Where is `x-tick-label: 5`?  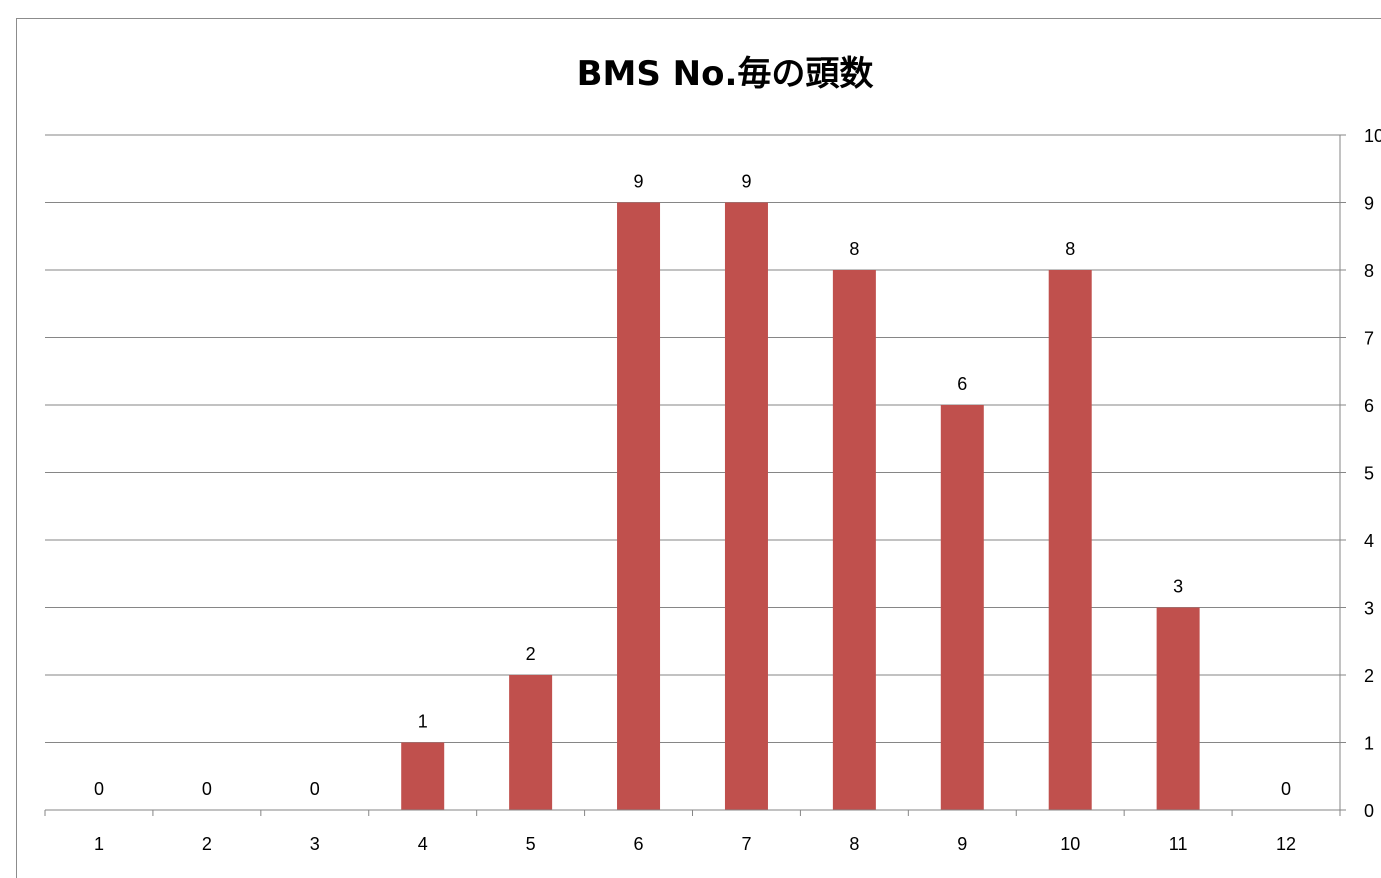
x-tick-label: 5 is located at coordinates (531, 844).